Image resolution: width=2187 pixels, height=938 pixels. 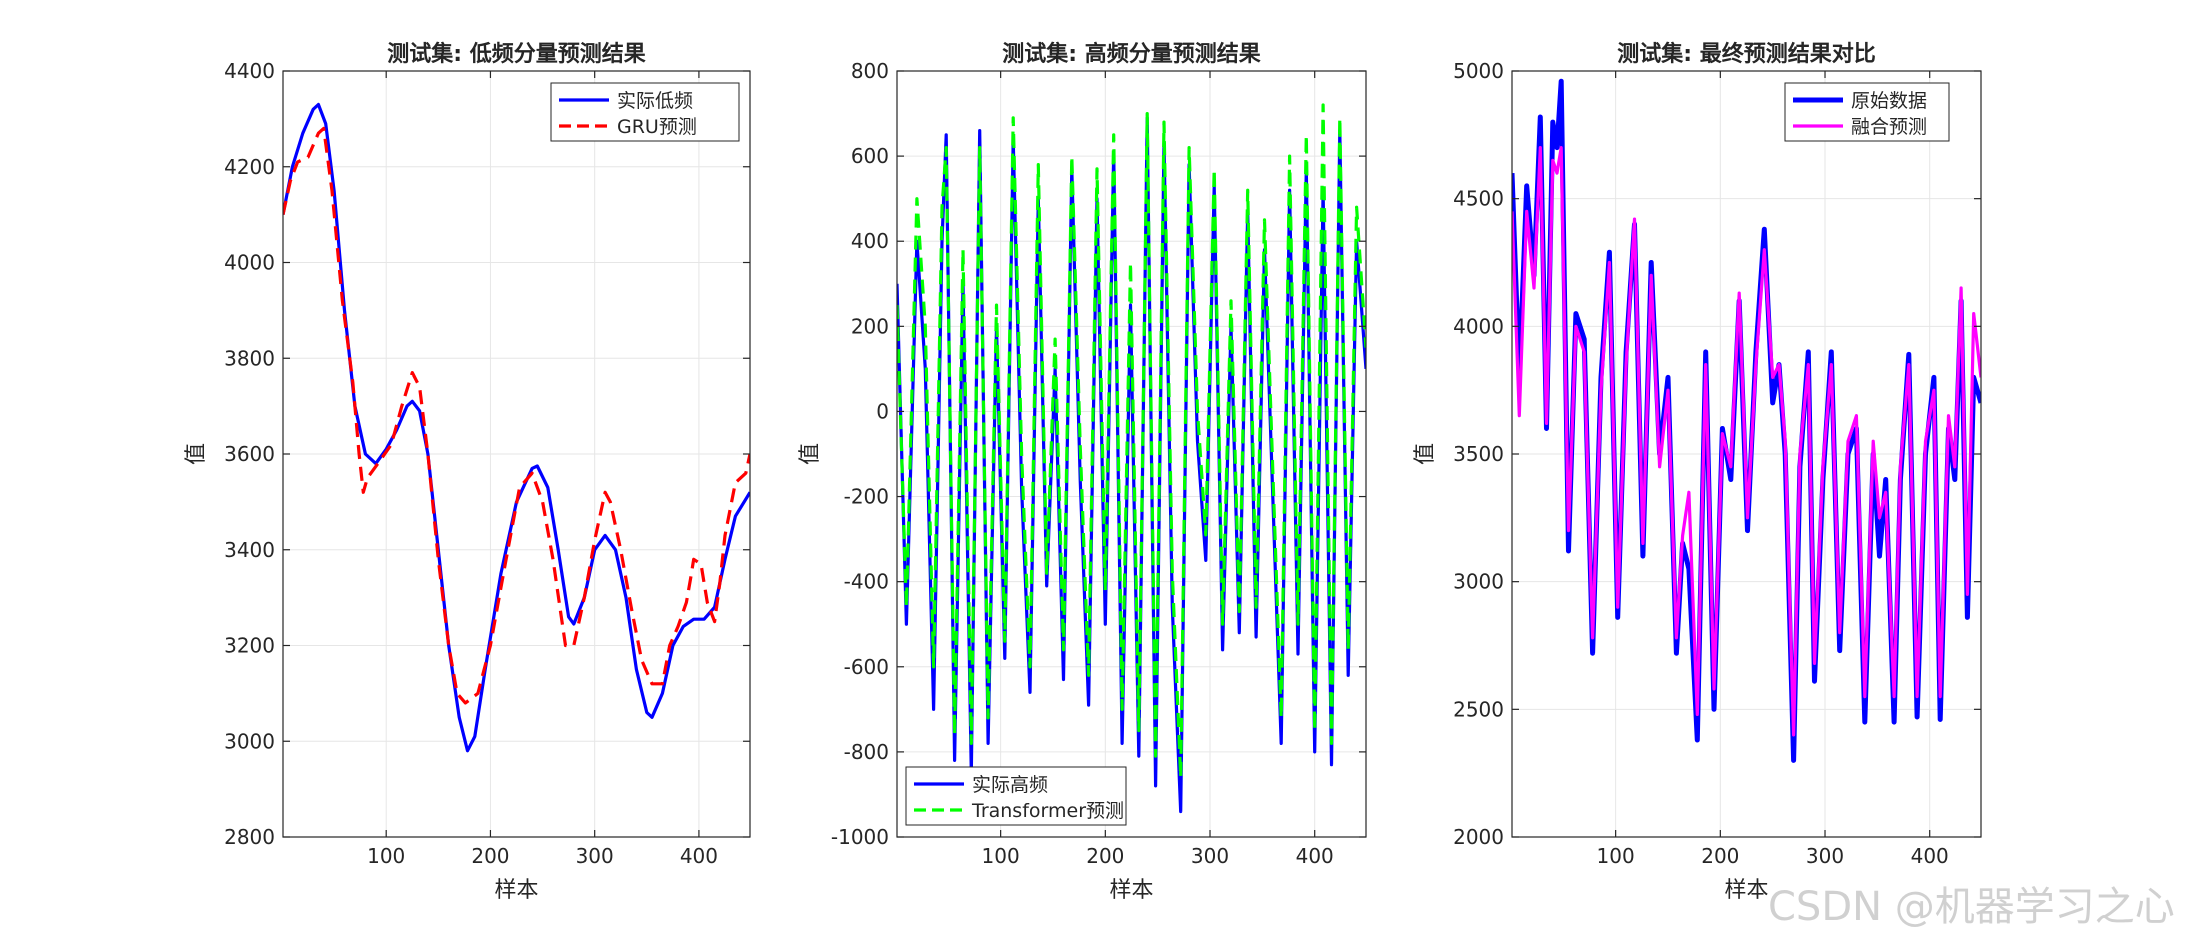 What do you see at coordinates (882, 411) in the screenshot?
I see `y-tick-label: 0` at bounding box center [882, 411].